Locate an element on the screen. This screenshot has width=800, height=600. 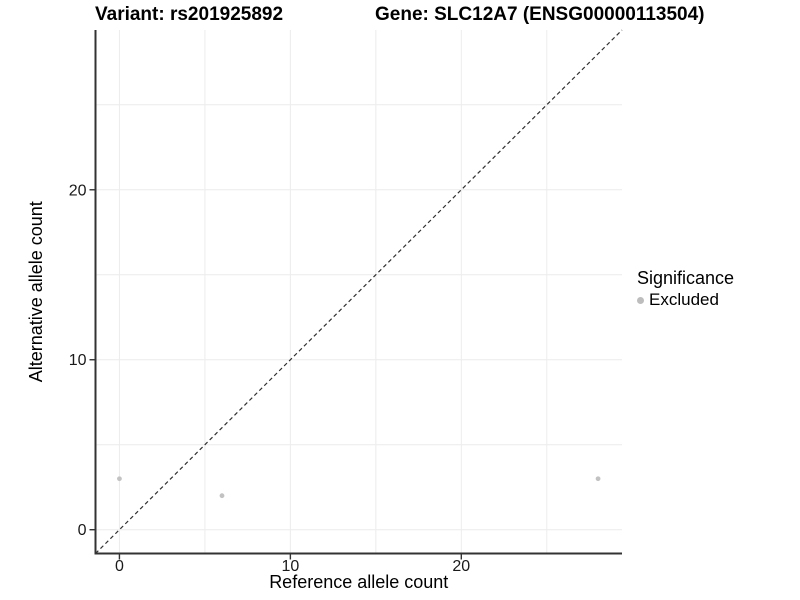
x-tick-label: 20 is located at coordinates (461, 566).